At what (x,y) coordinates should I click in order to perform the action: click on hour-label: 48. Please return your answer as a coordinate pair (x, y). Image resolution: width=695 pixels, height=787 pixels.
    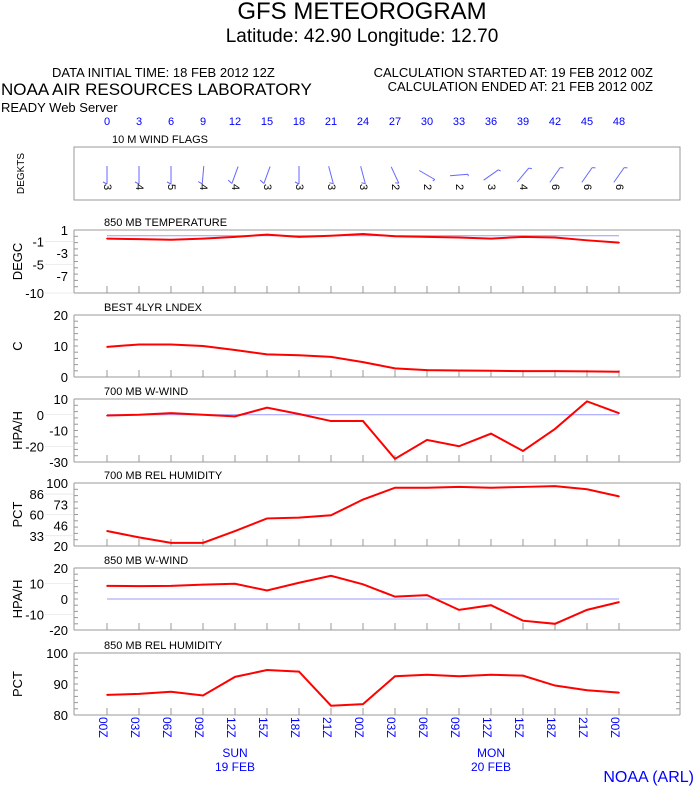
    Looking at the image, I should click on (619, 122).